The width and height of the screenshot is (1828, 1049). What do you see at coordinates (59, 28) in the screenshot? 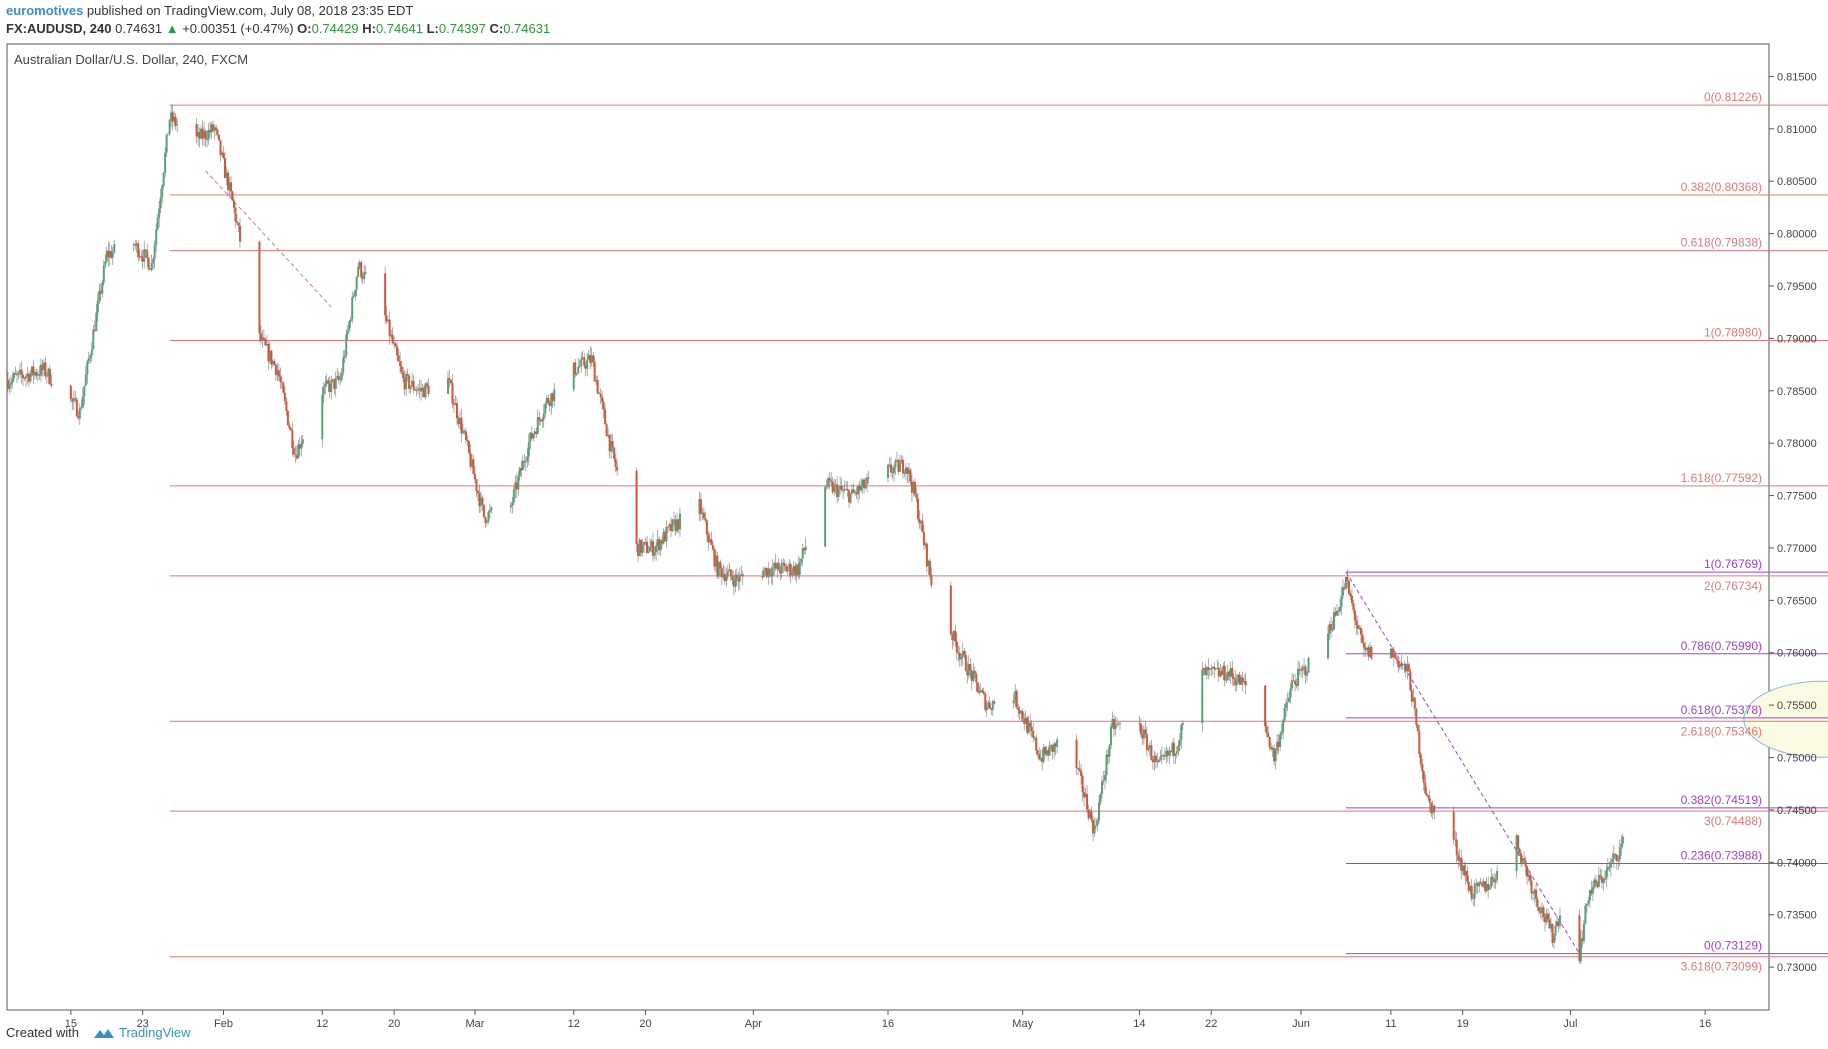
I see `symbol-label: FX:AUDUSD, 240` at bounding box center [59, 28].